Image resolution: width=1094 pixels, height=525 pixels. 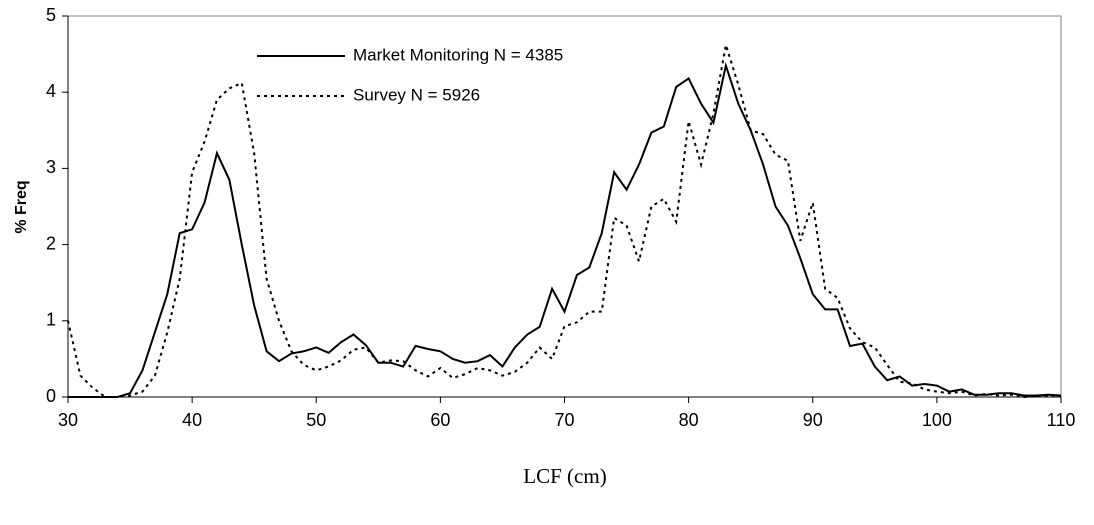 I want to click on y-tick-label: 5, so click(x=51, y=15).